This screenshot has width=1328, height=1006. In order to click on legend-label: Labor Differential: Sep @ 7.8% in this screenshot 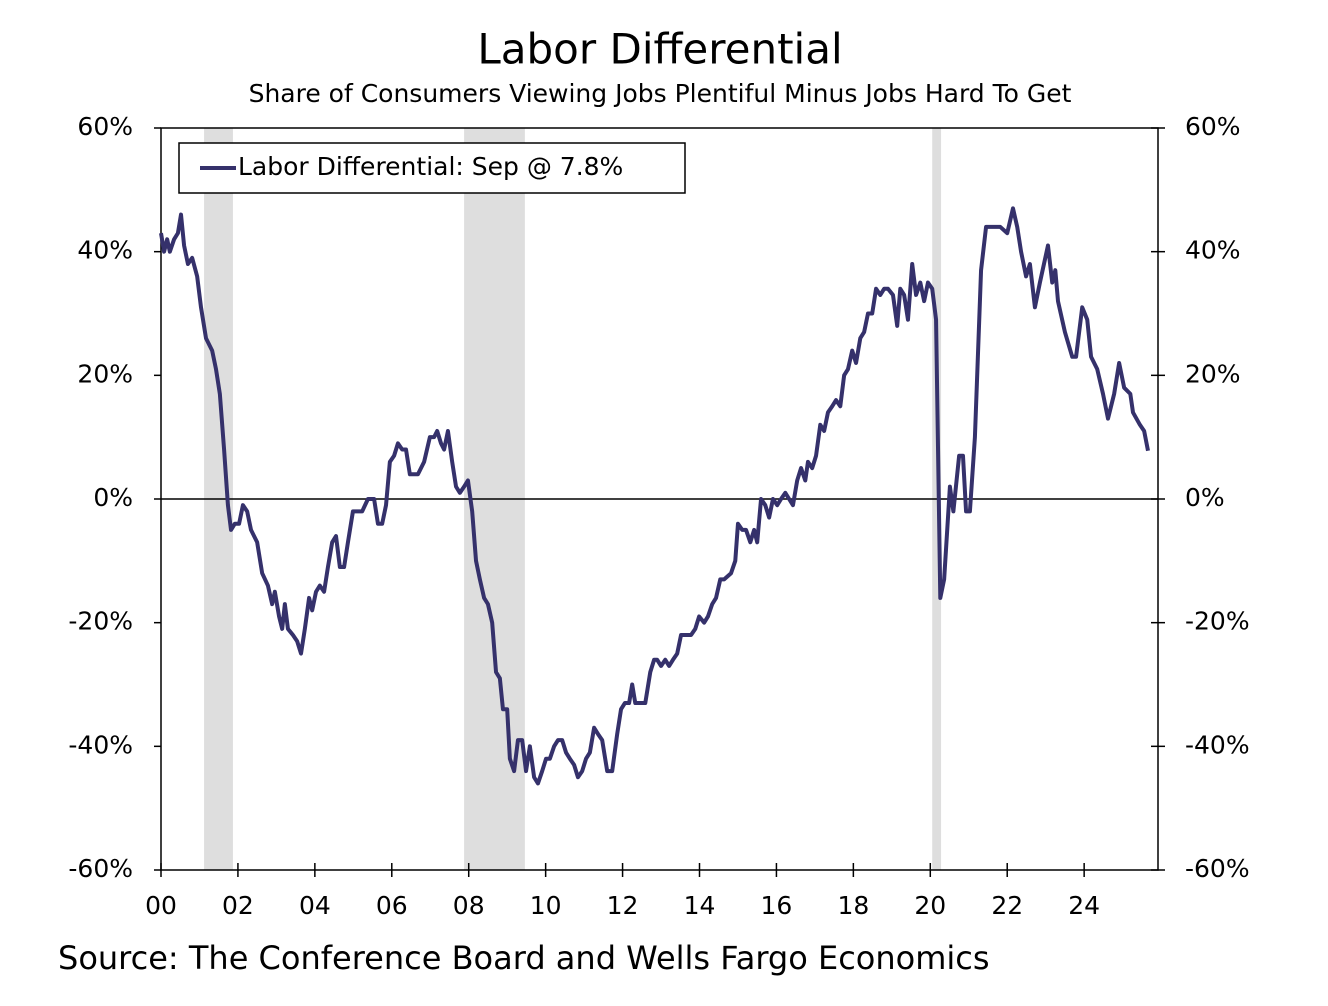, I will do `click(430, 166)`.